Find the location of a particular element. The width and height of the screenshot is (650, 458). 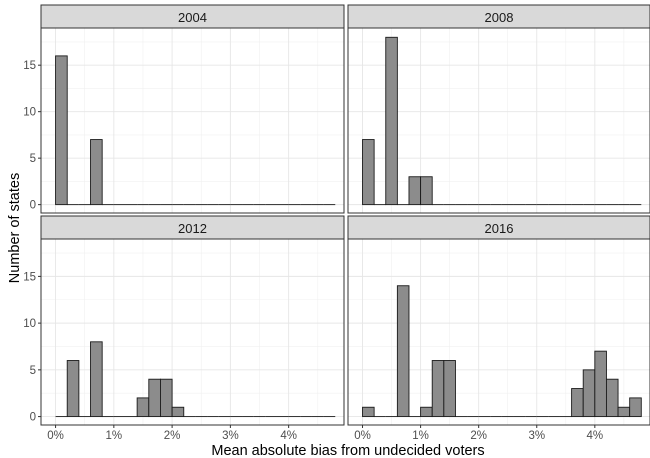

strip-label-2004: 2004 is located at coordinates (192, 17).